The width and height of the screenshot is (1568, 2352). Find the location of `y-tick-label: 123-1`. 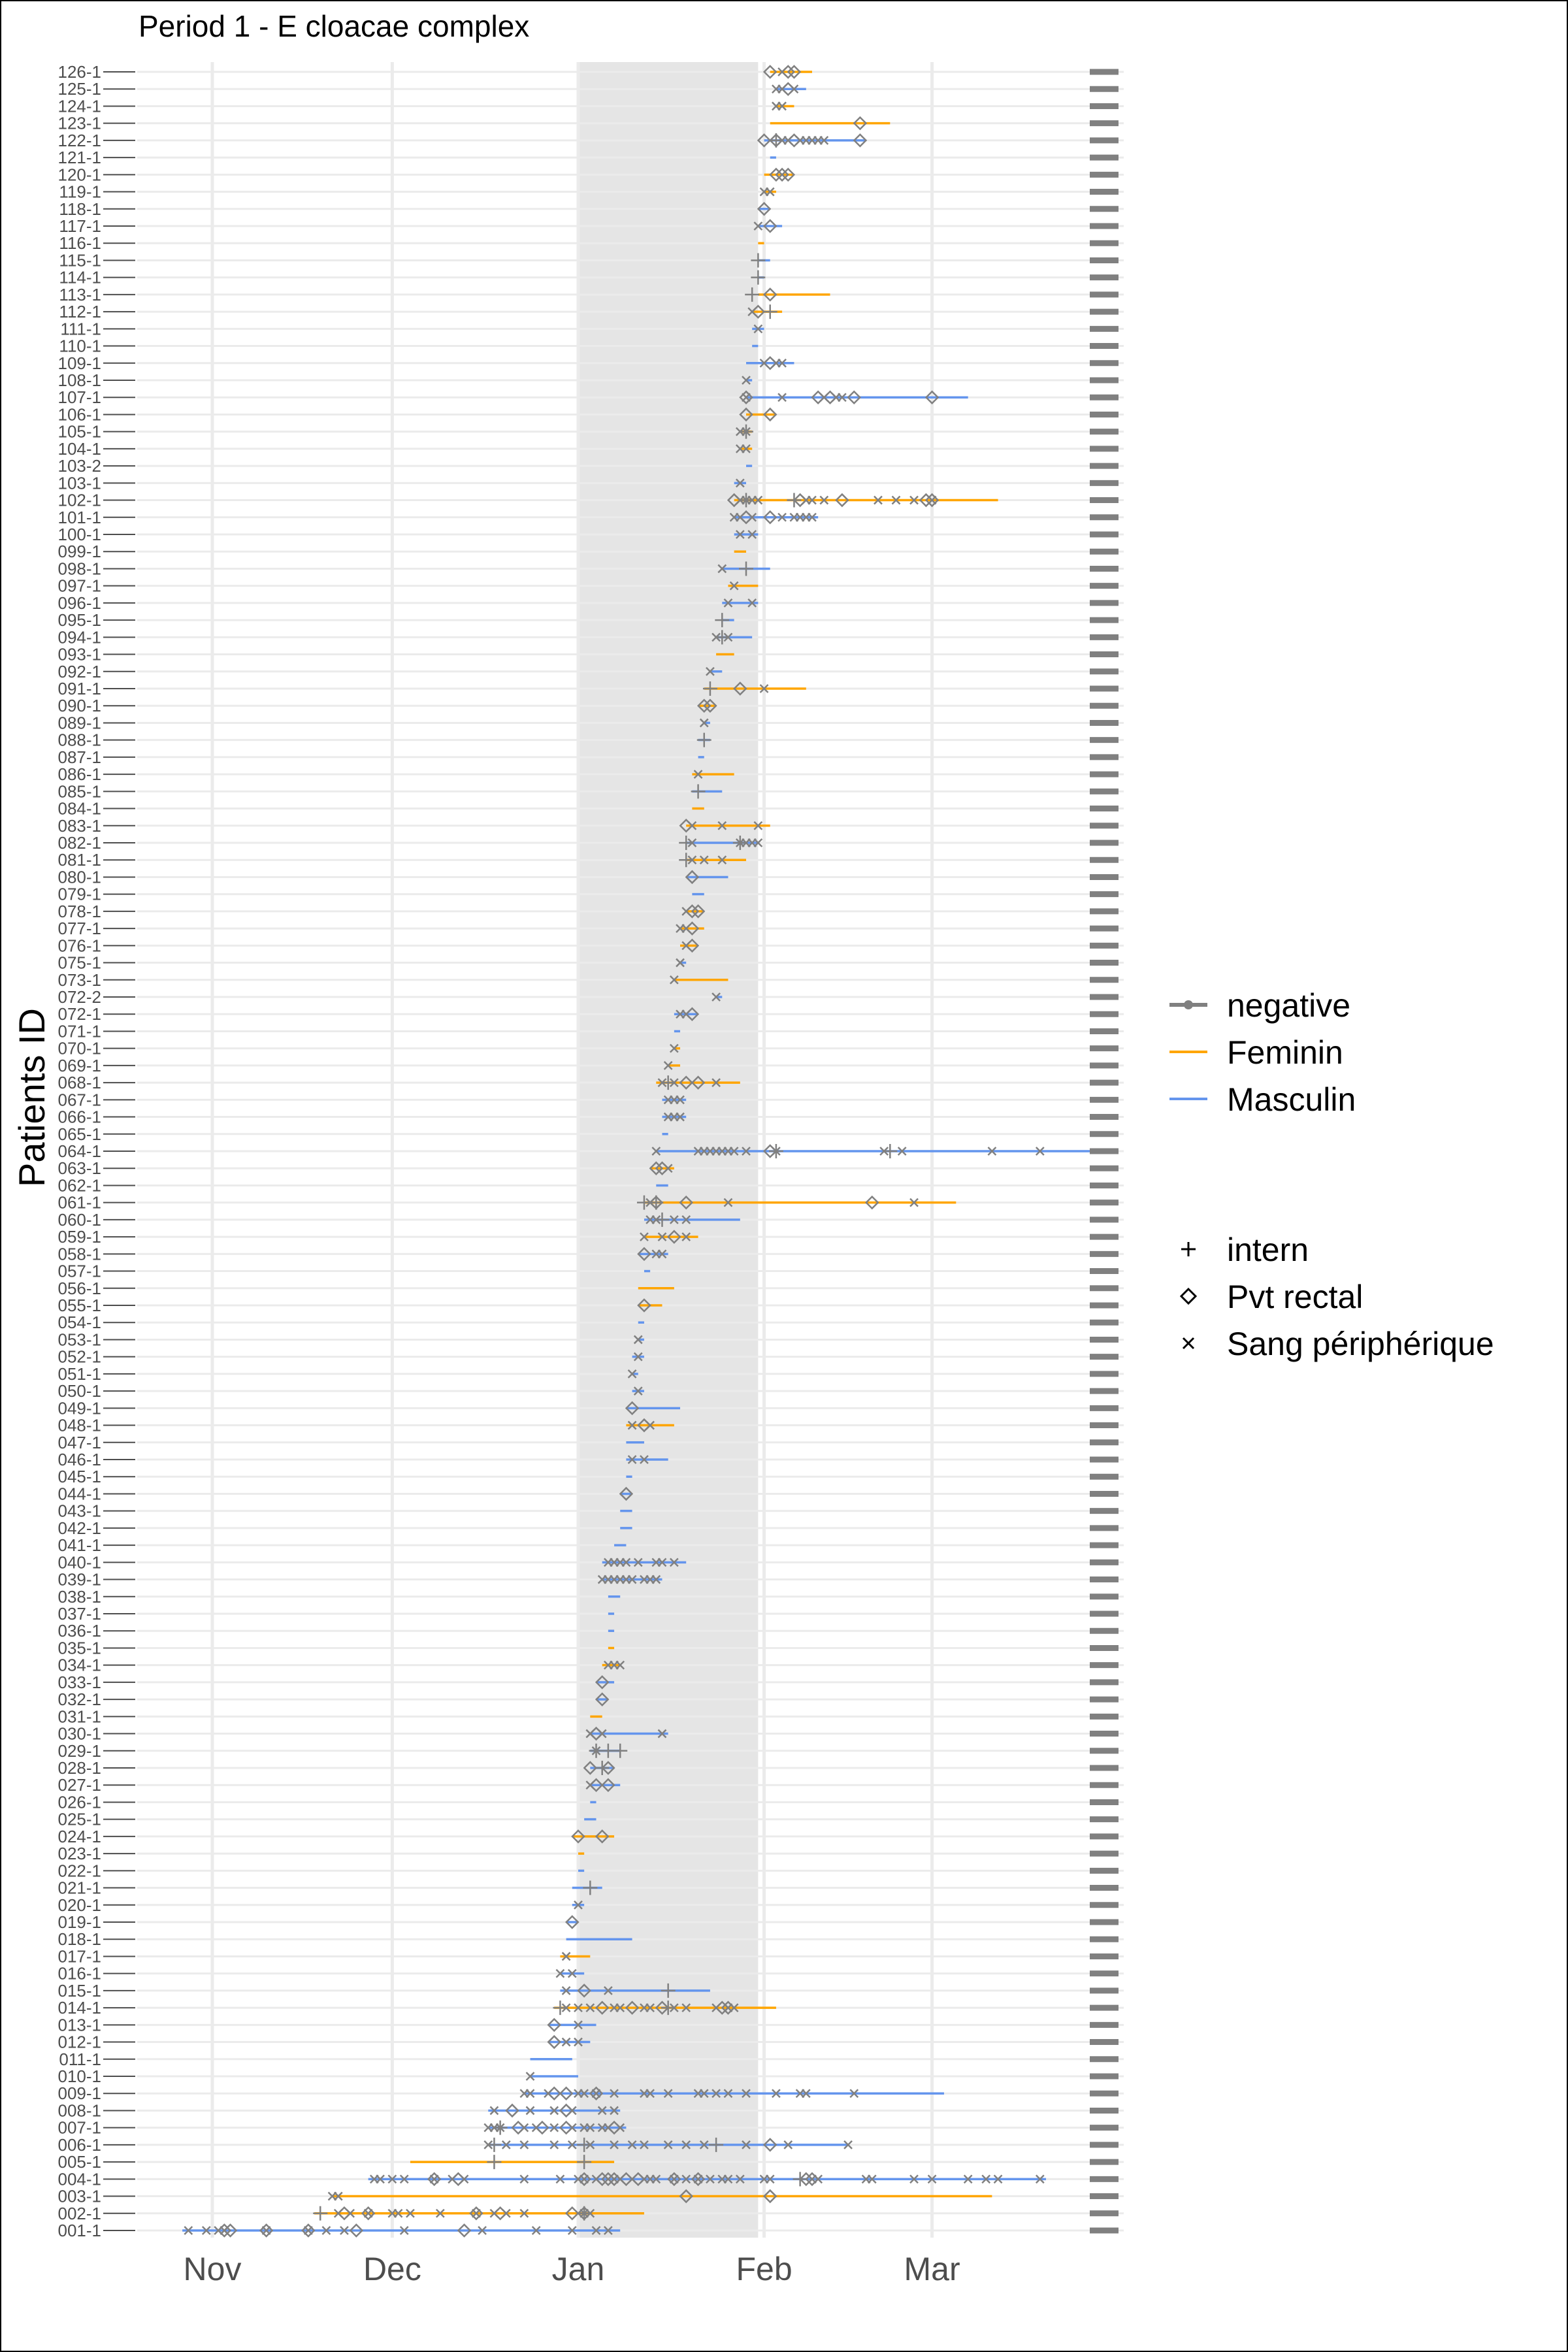

y-tick-label: 123-1 is located at coordinates (80, 123).